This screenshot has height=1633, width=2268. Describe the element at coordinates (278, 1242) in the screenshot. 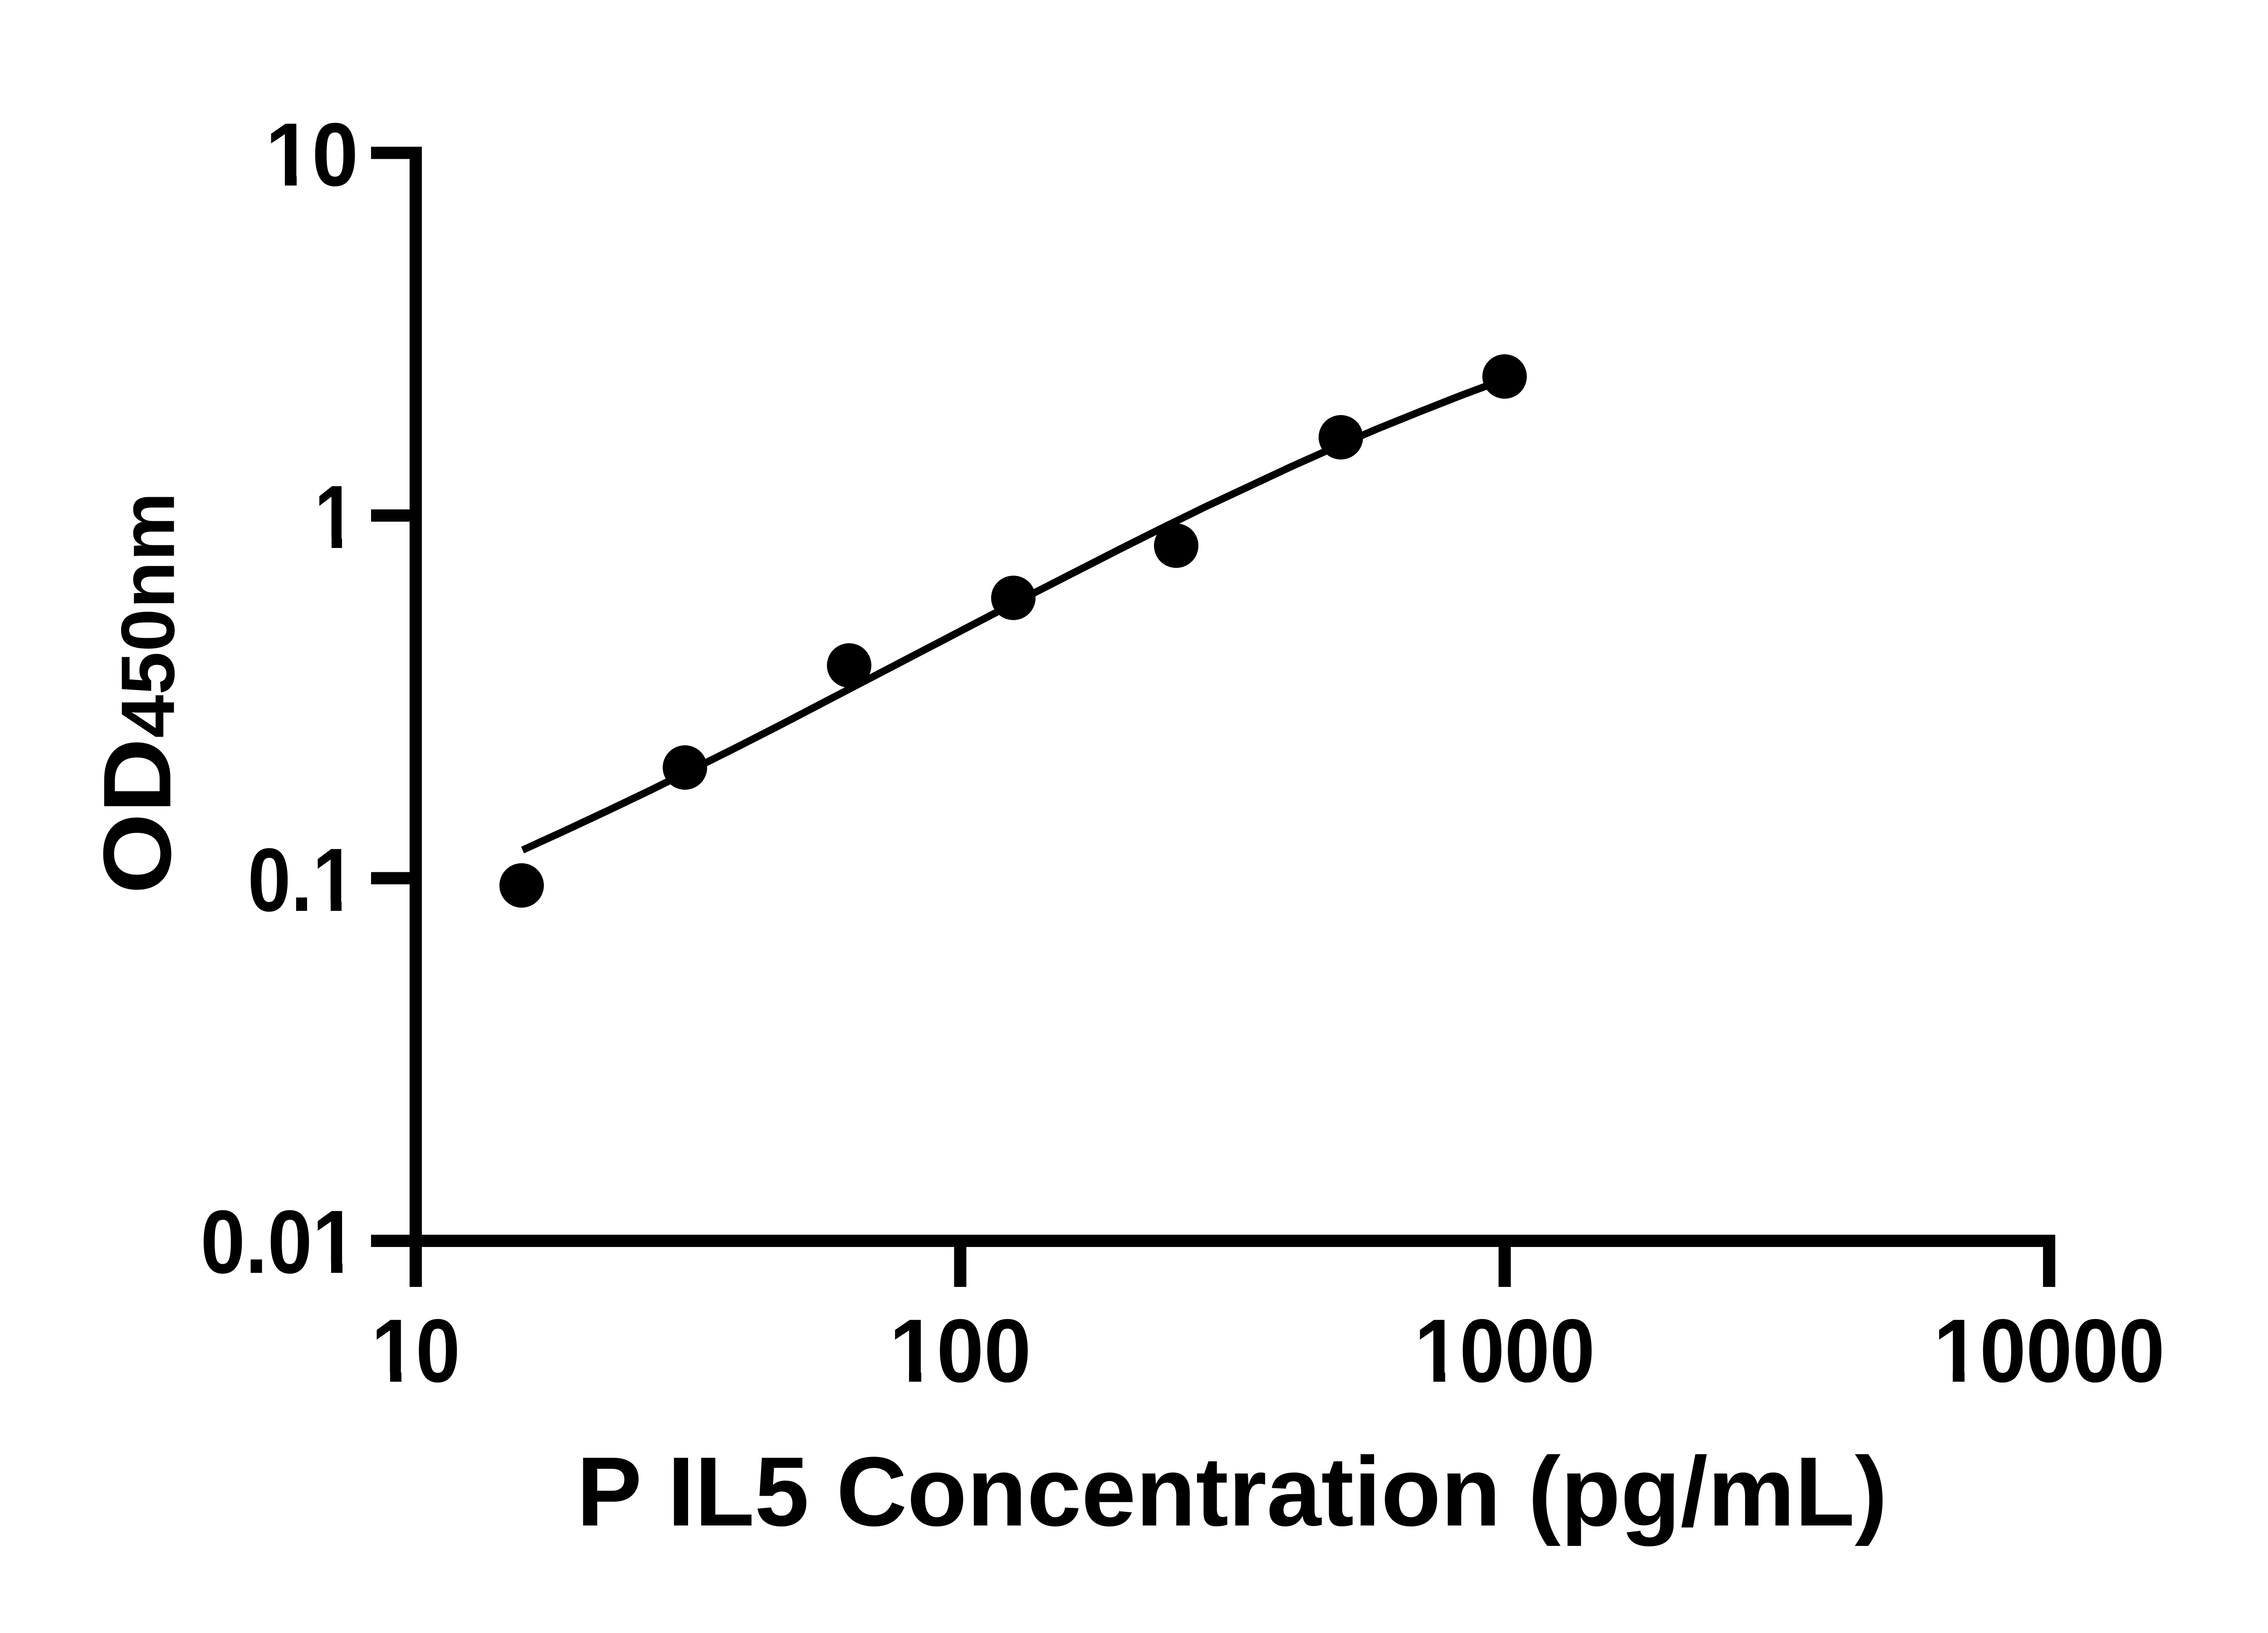

I see `svg-text: 0.01` at that location.